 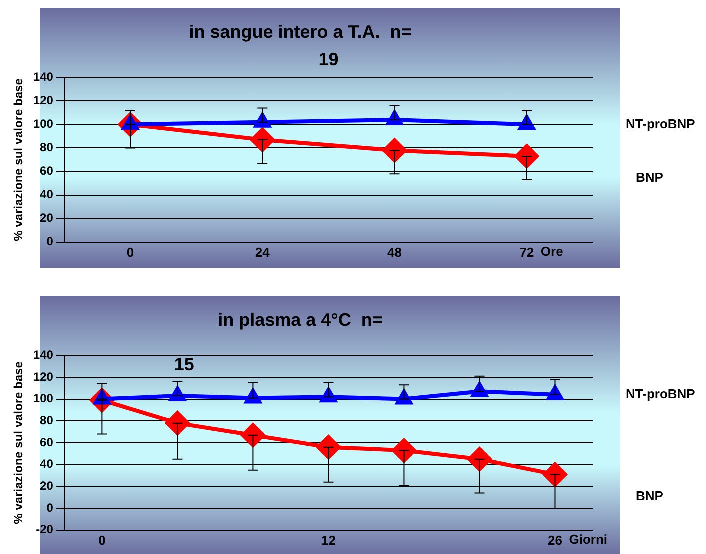 I want to click on chart-title: in sangue intero a T.A. n=, so click(x=300, y=32).